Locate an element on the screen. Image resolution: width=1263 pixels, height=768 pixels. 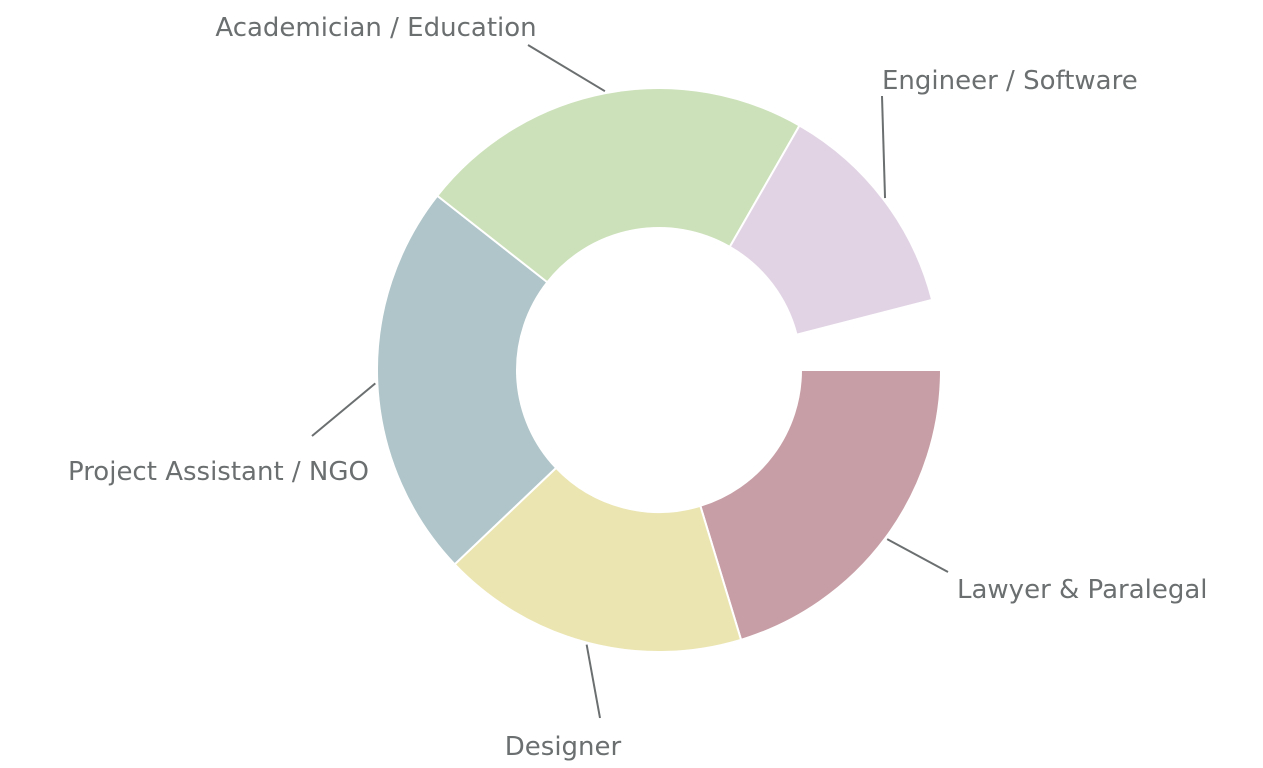
slice-engineer-software is located at coordinates (831, 230).